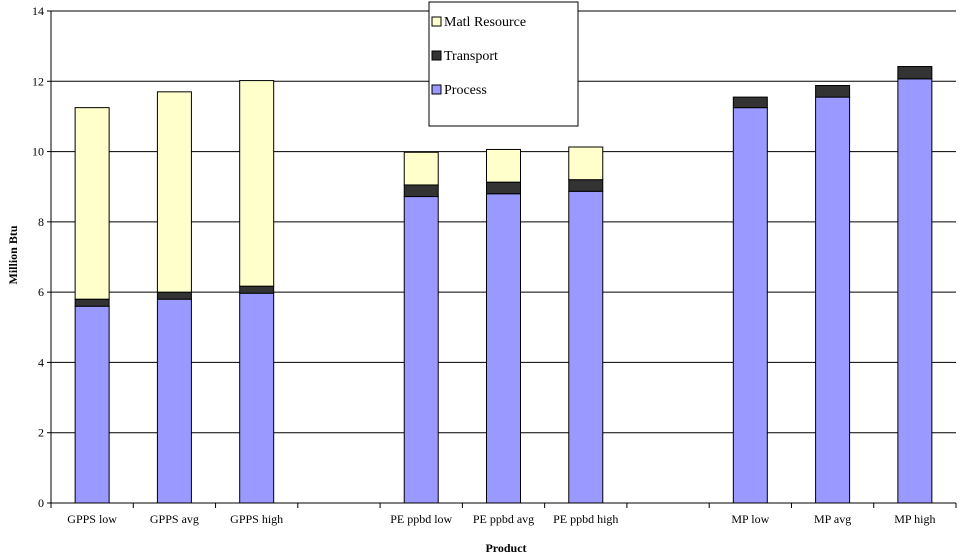 Image resolution: width=971 pixels, height=559 pixels. What do you see at coordinates (585, 519) in the screenshot?
I see `x-tick-label: PE ppbd high` at bounding box center [585, 519].